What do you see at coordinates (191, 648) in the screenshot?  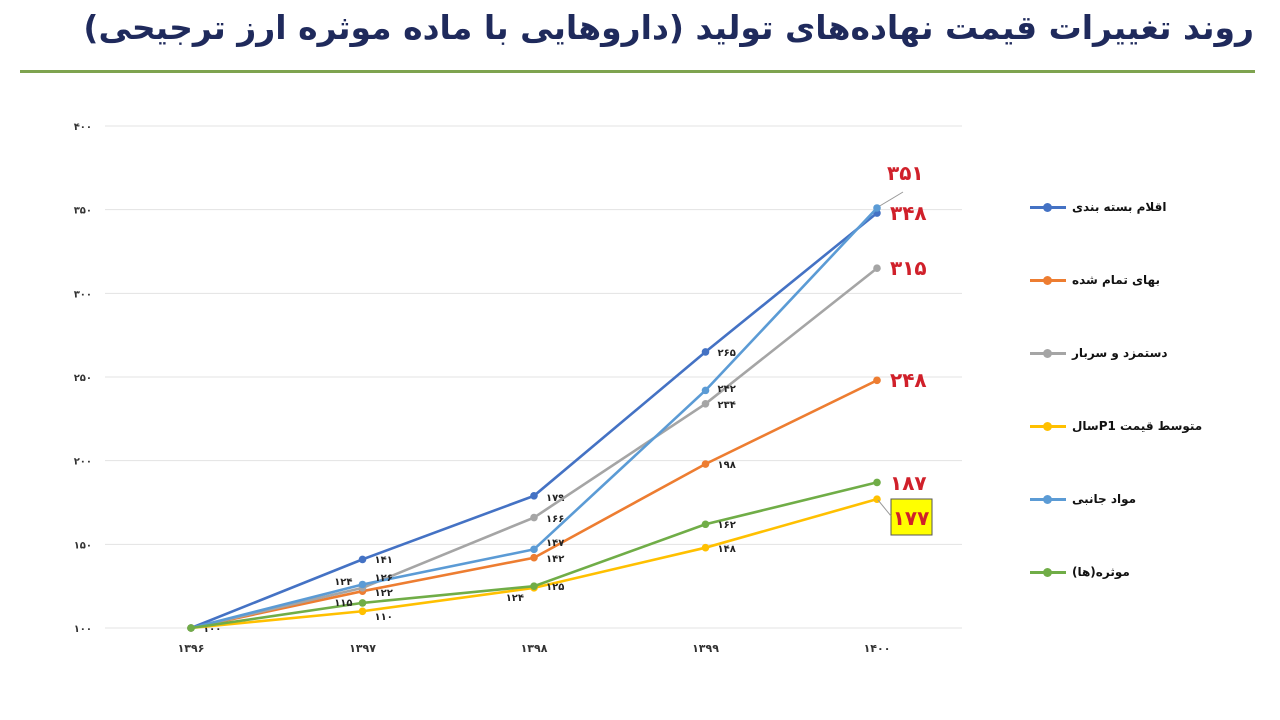 I see `x-tick-label: ۱۳۹۶` at bounding box center [191, 648].